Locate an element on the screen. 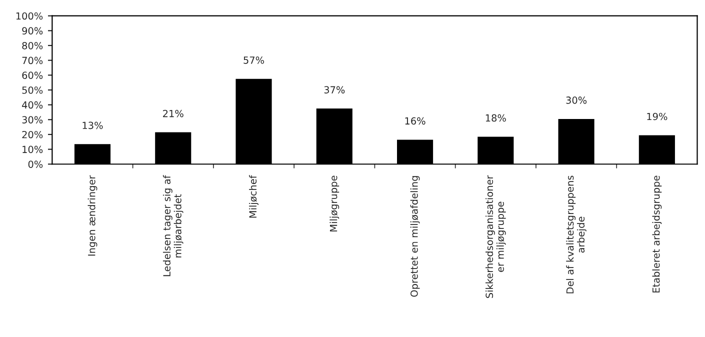  y-tick-label: 50% is located at coordinates (32, 90).